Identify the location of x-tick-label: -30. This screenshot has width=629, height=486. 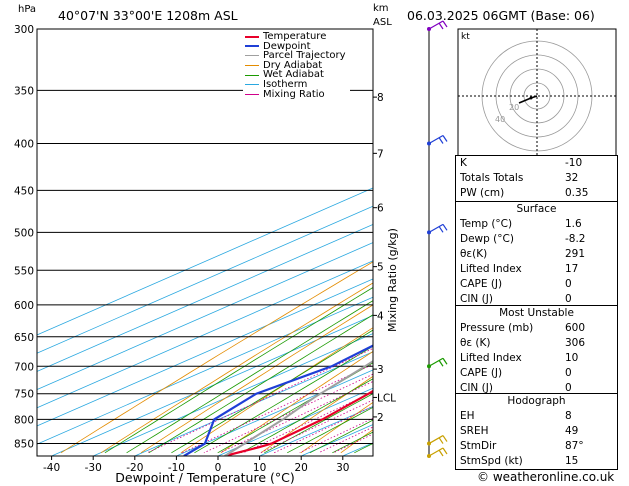
(93, 468).